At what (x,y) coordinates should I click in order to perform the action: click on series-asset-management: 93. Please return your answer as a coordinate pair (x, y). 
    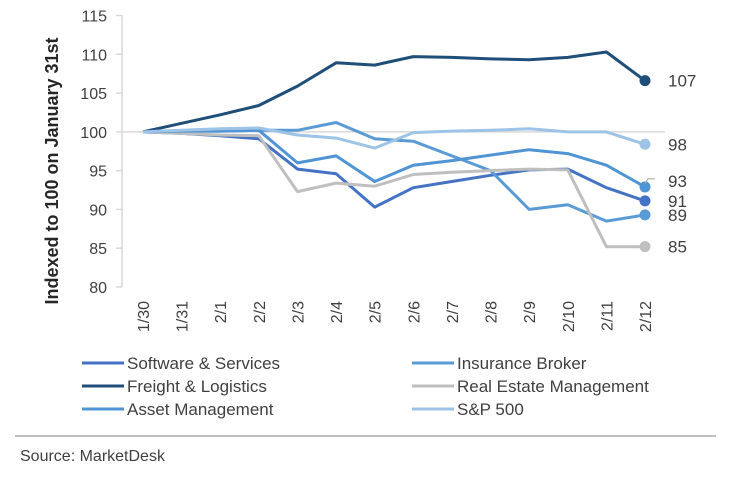
    Looking at the image, I should click on (414, 160).